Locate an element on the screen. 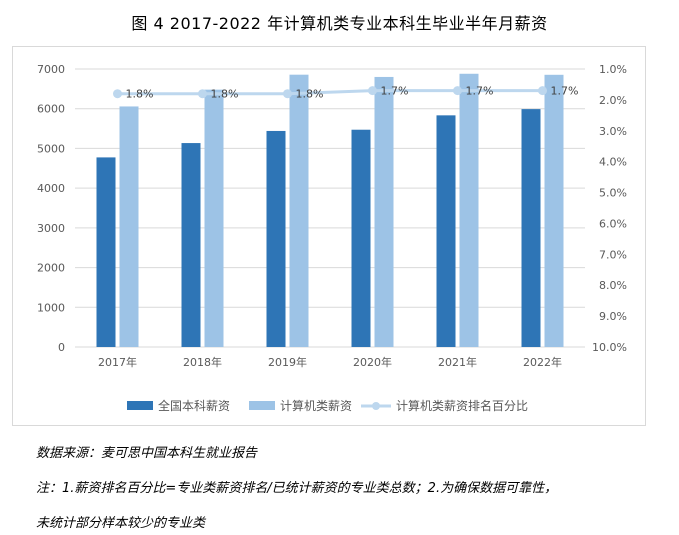  x-tick-label: 2017年 is located at coordinates (117, 362).